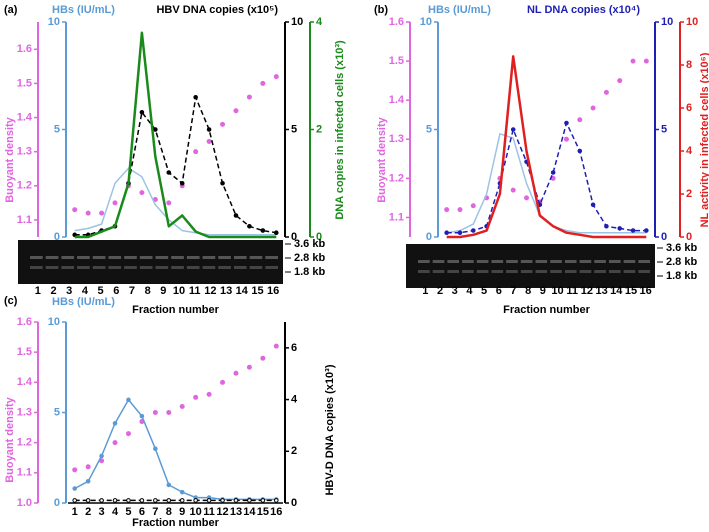 The image size is (709, 532). Describe the element at coordinates (25, 117) in the screenshot. I see `y-tick-label: 1.4` at that location.